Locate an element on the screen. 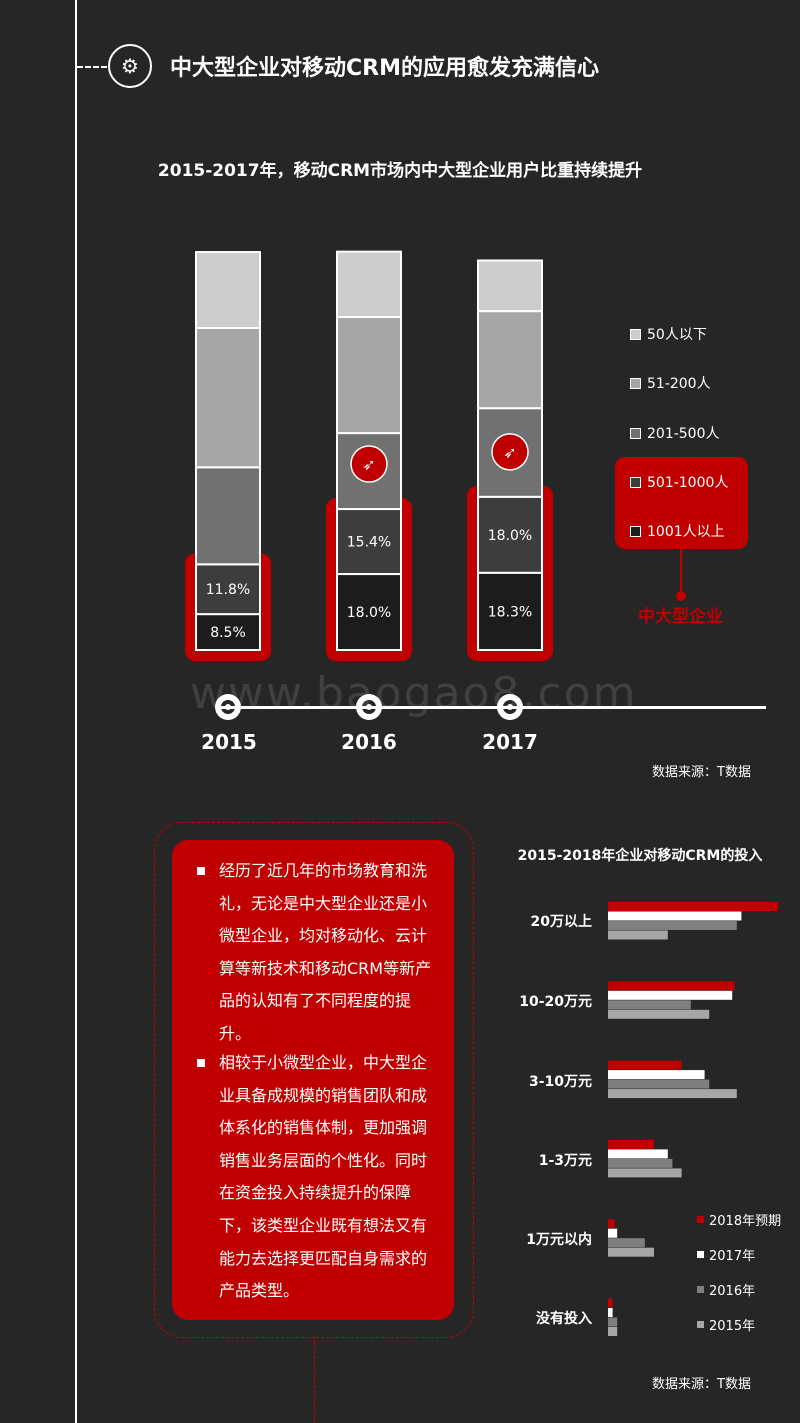 The width and height of the screenshot is (800, 1423). gear-icon: ⚙ is located at coordinates (130, 66).